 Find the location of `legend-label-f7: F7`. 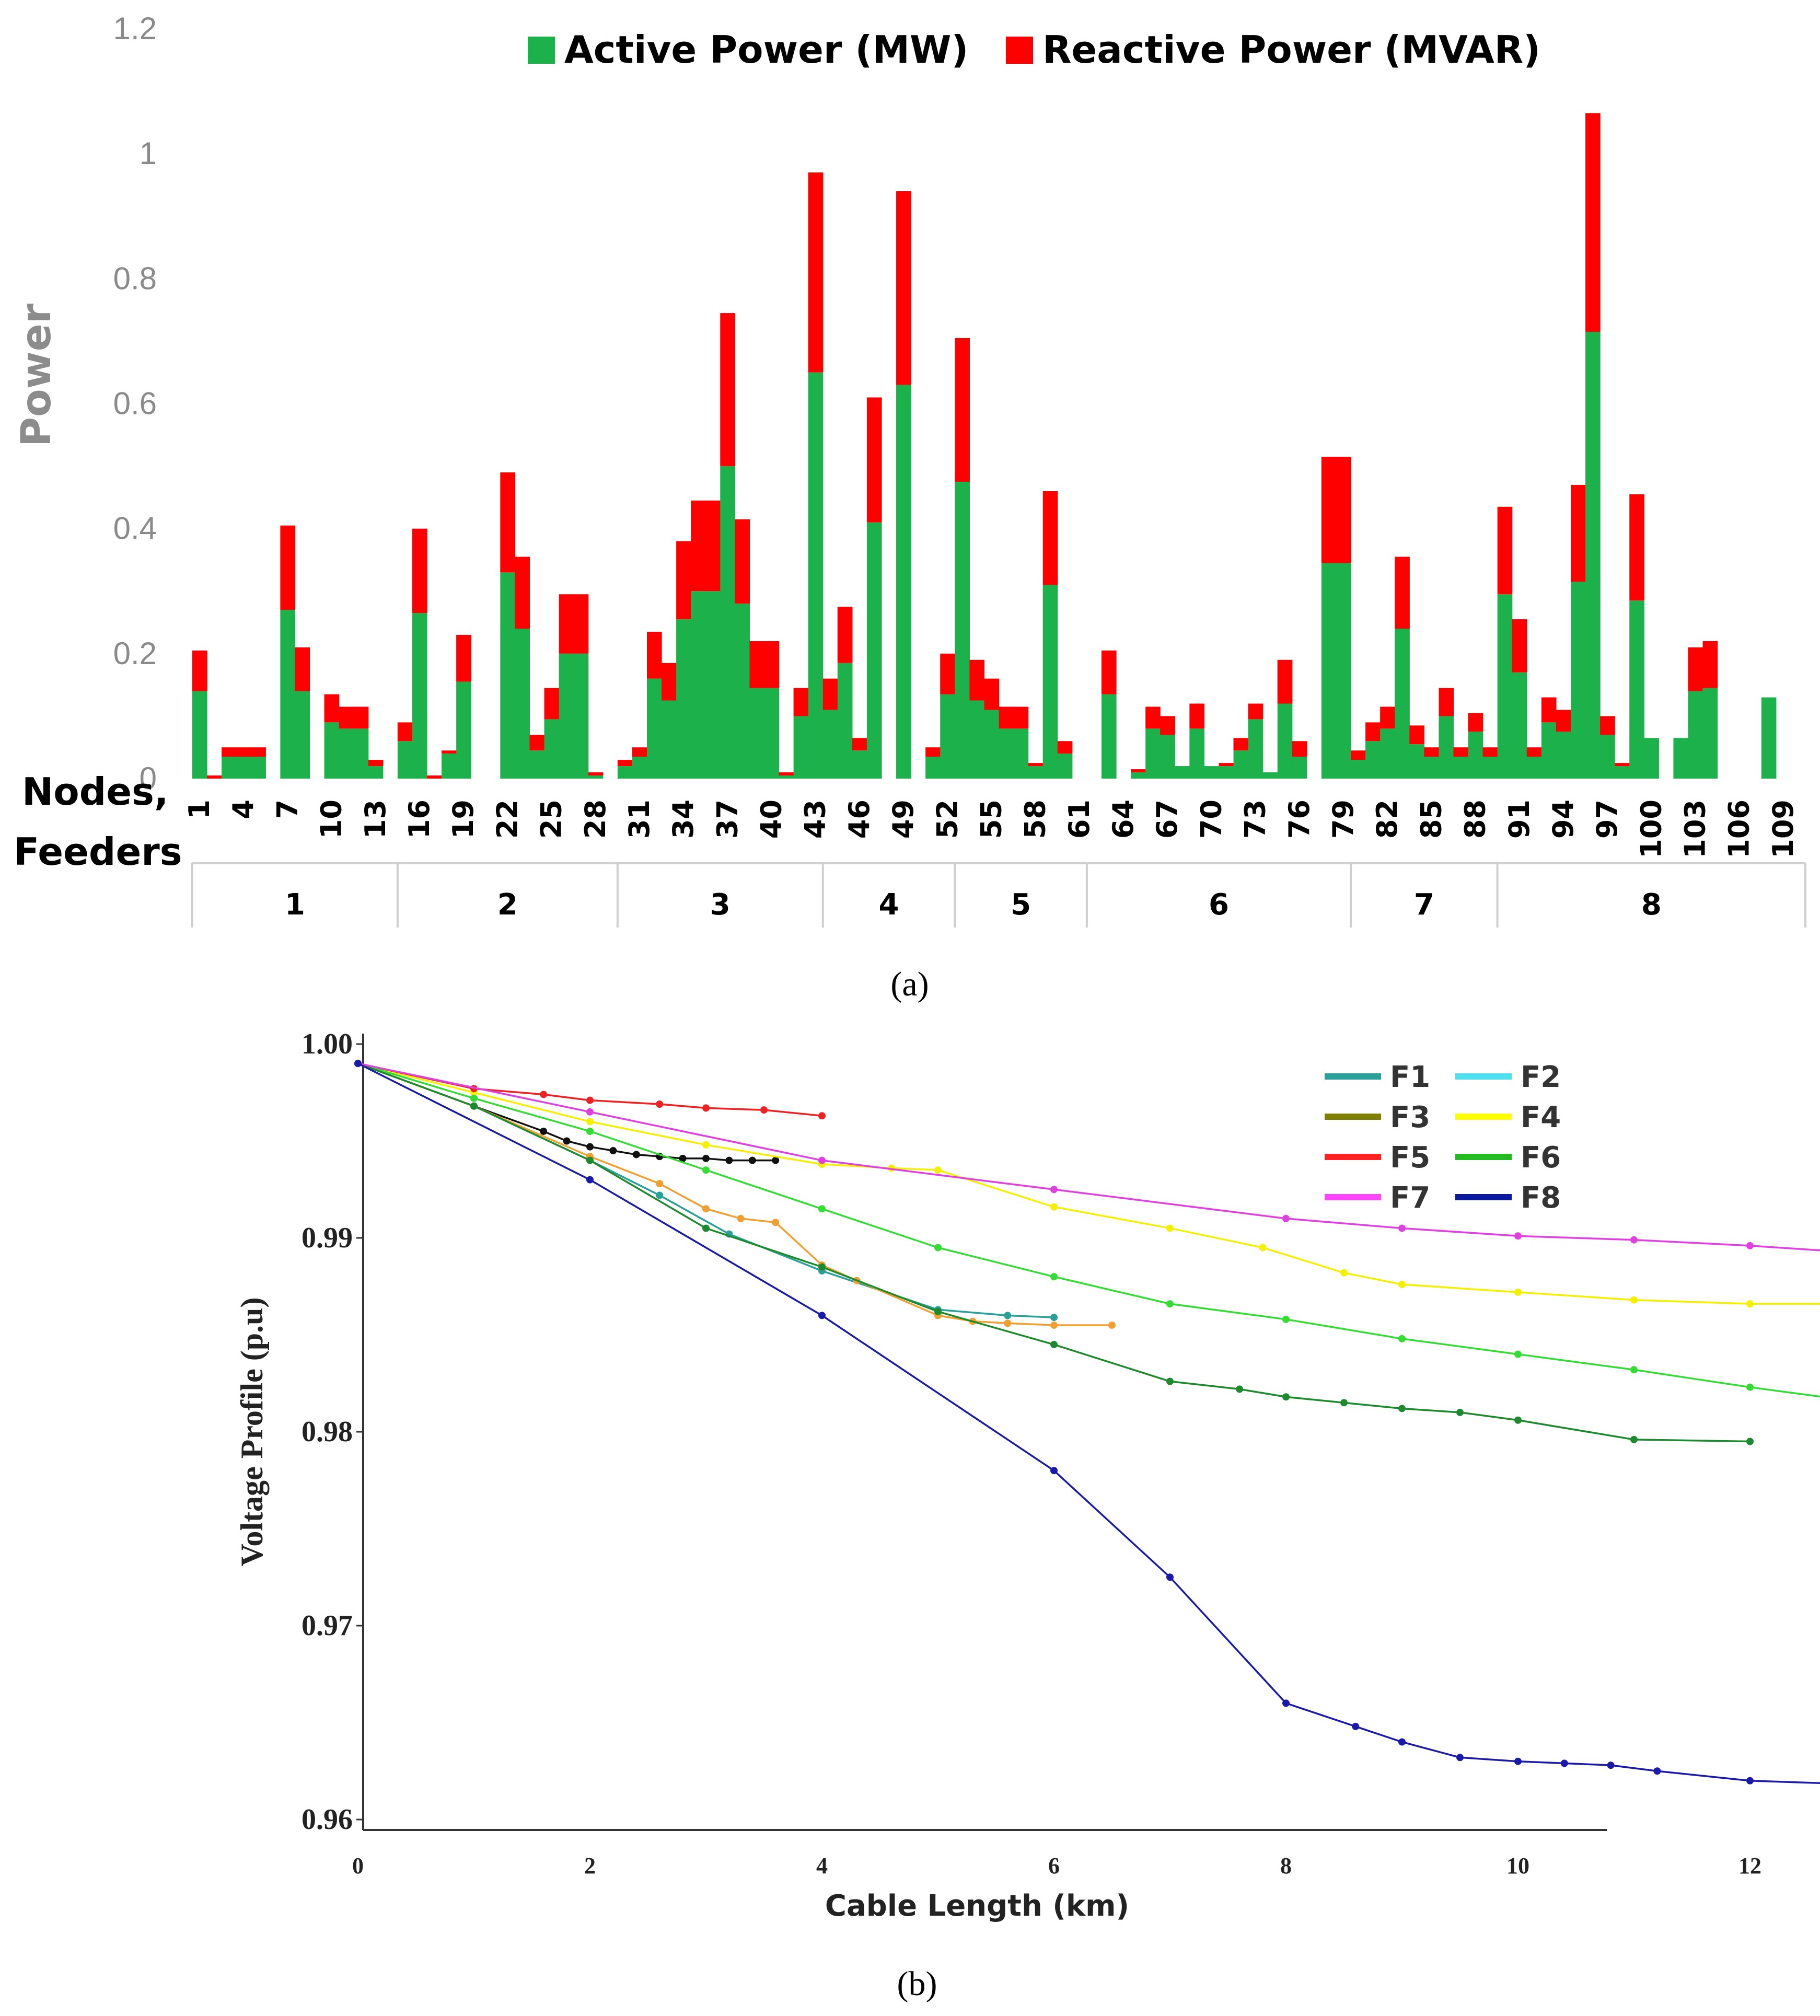

legend-label-f7: F7 is located at coordinates (1410, 1198).